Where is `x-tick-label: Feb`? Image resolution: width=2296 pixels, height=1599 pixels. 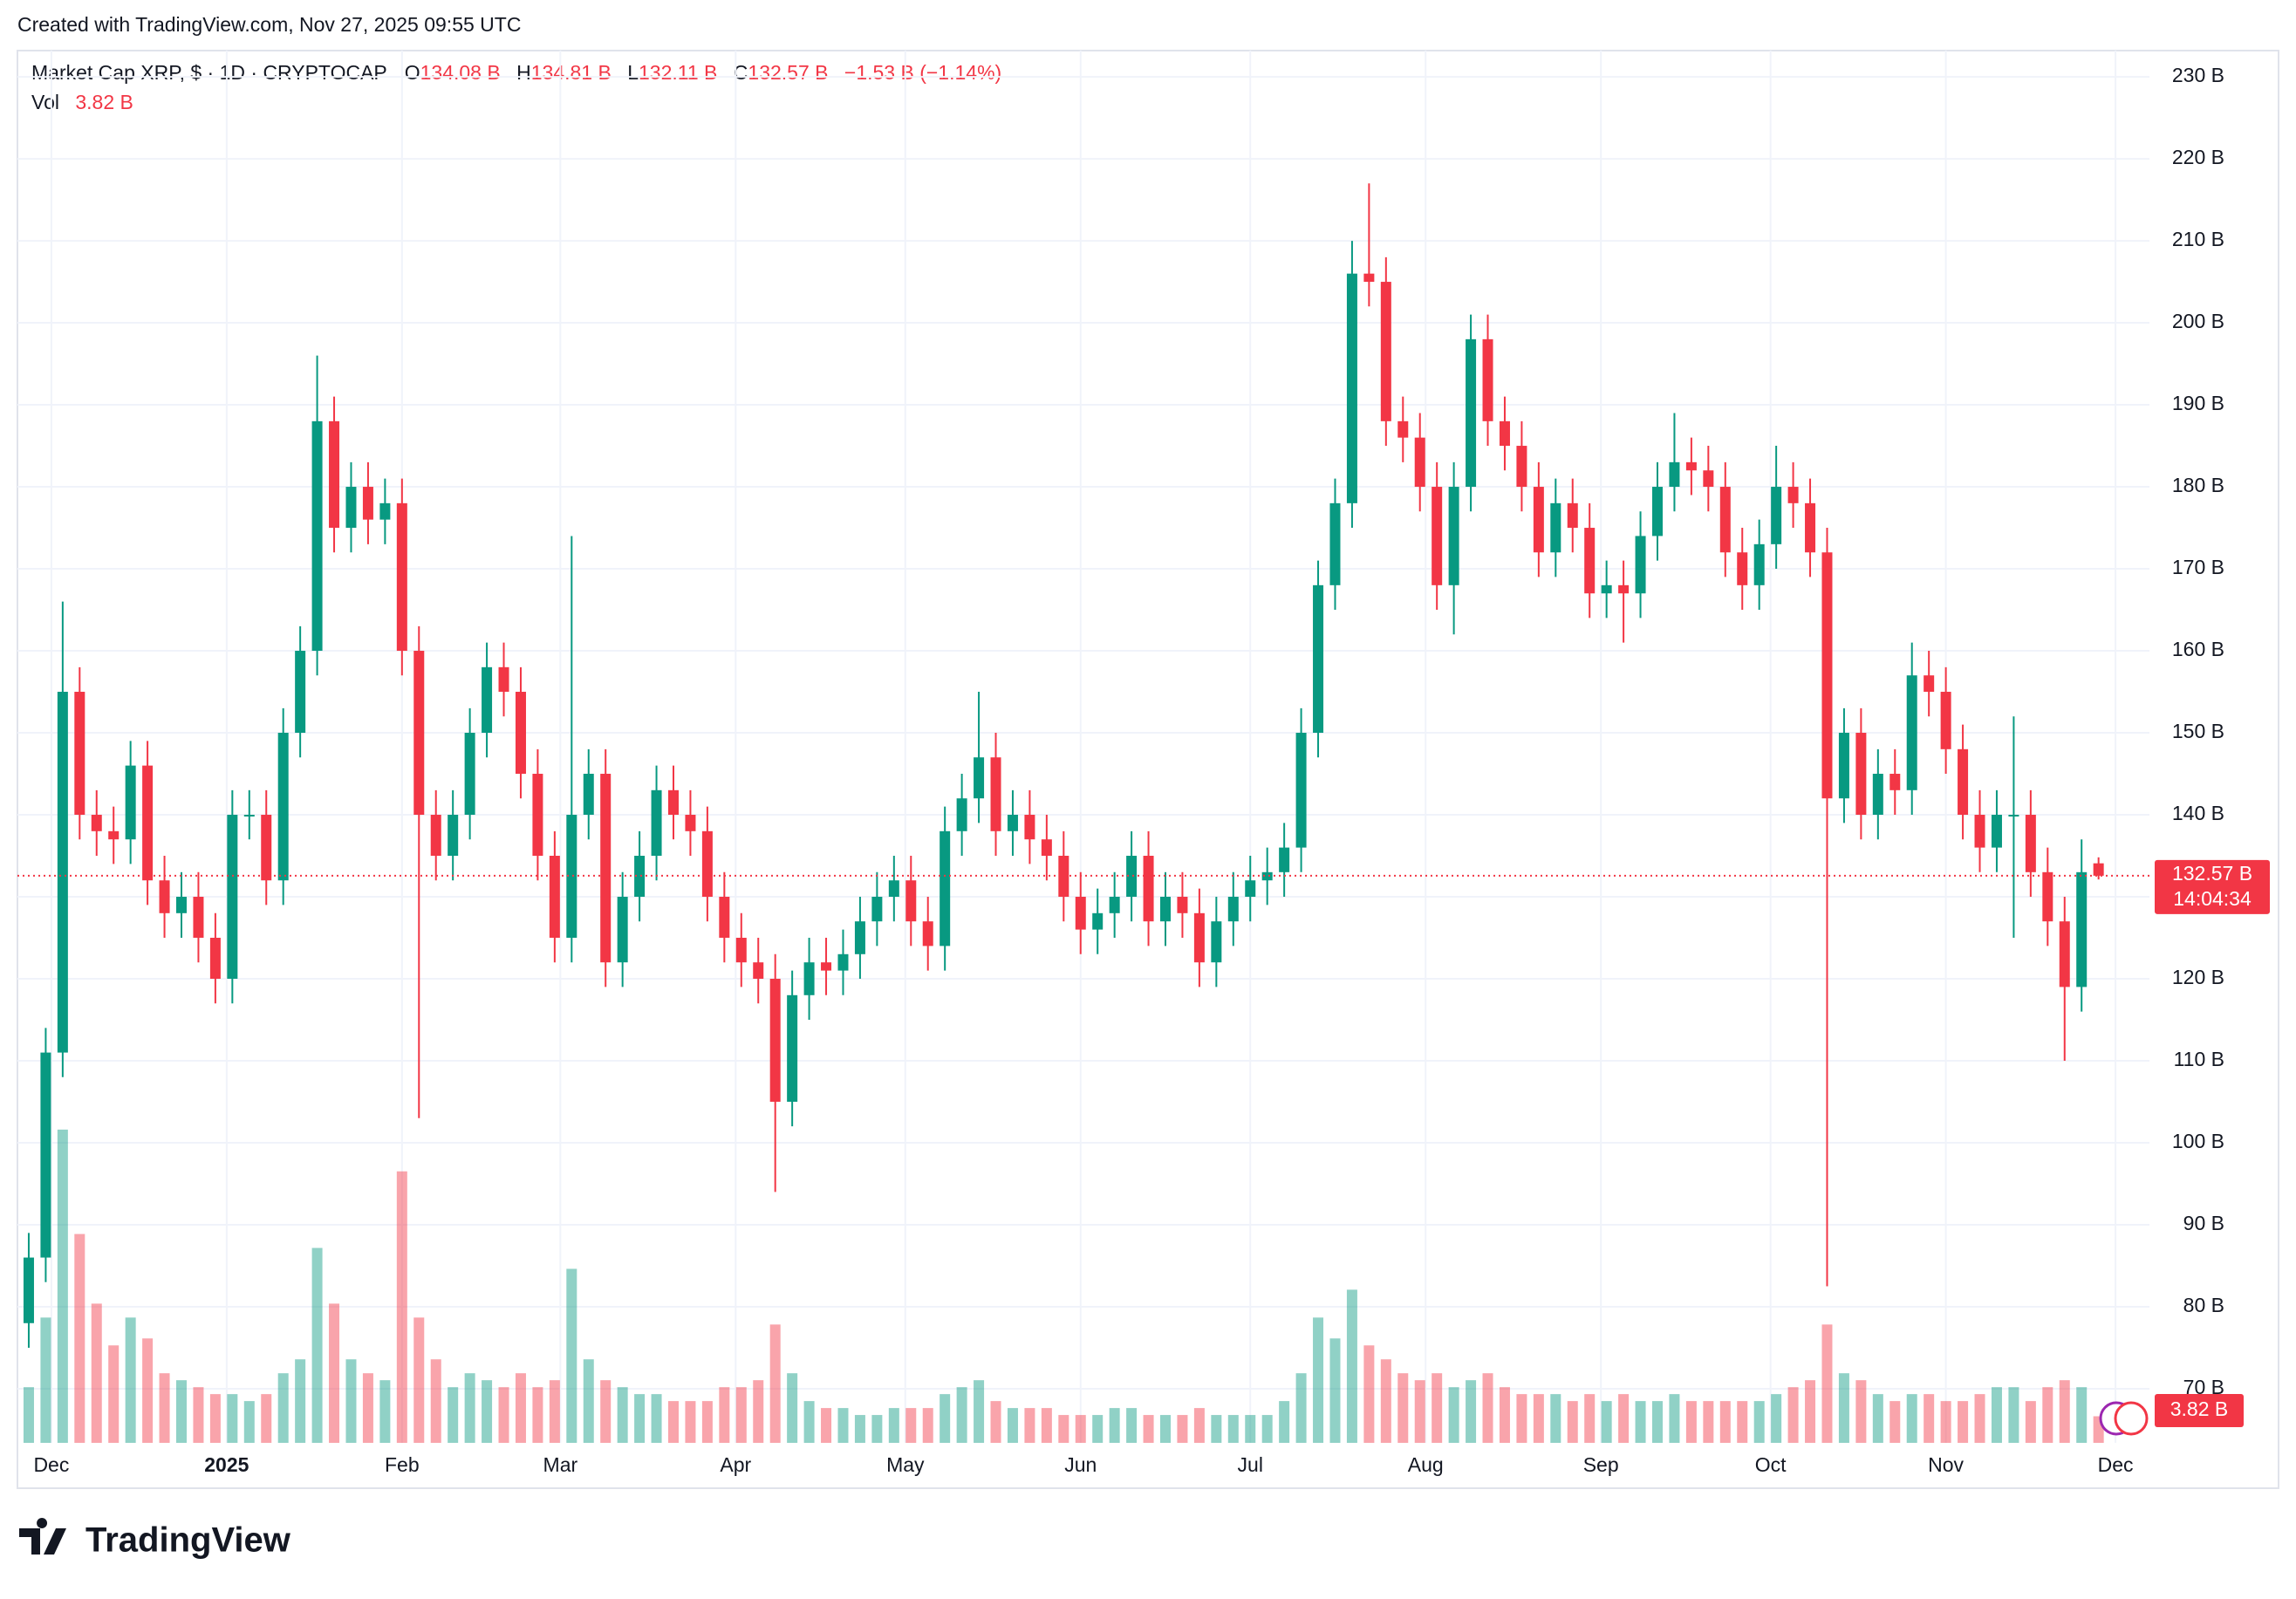
x-tick-label: Feb is located at coordinates (402, 1464).